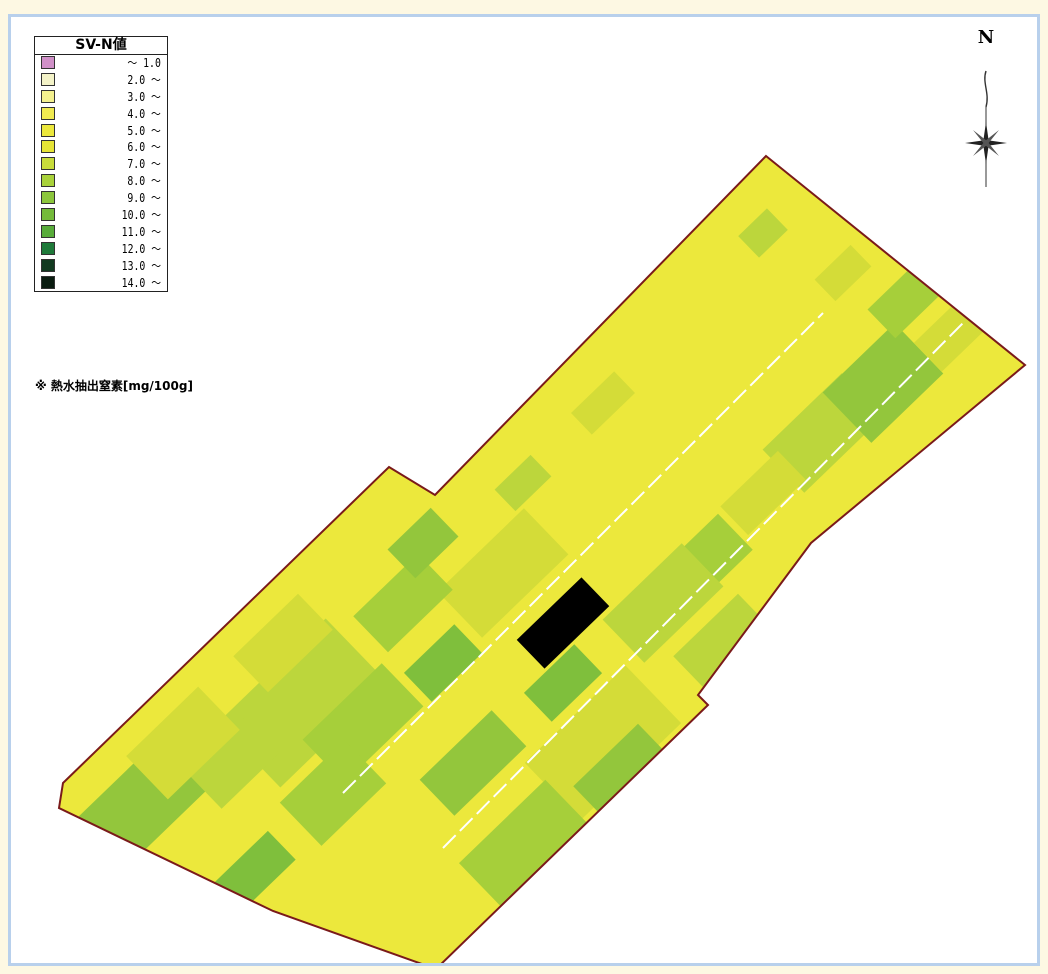 This screenshot has height=974, width=1048. I want to click on legend-item: 7.0 ～, so click(101, 164).